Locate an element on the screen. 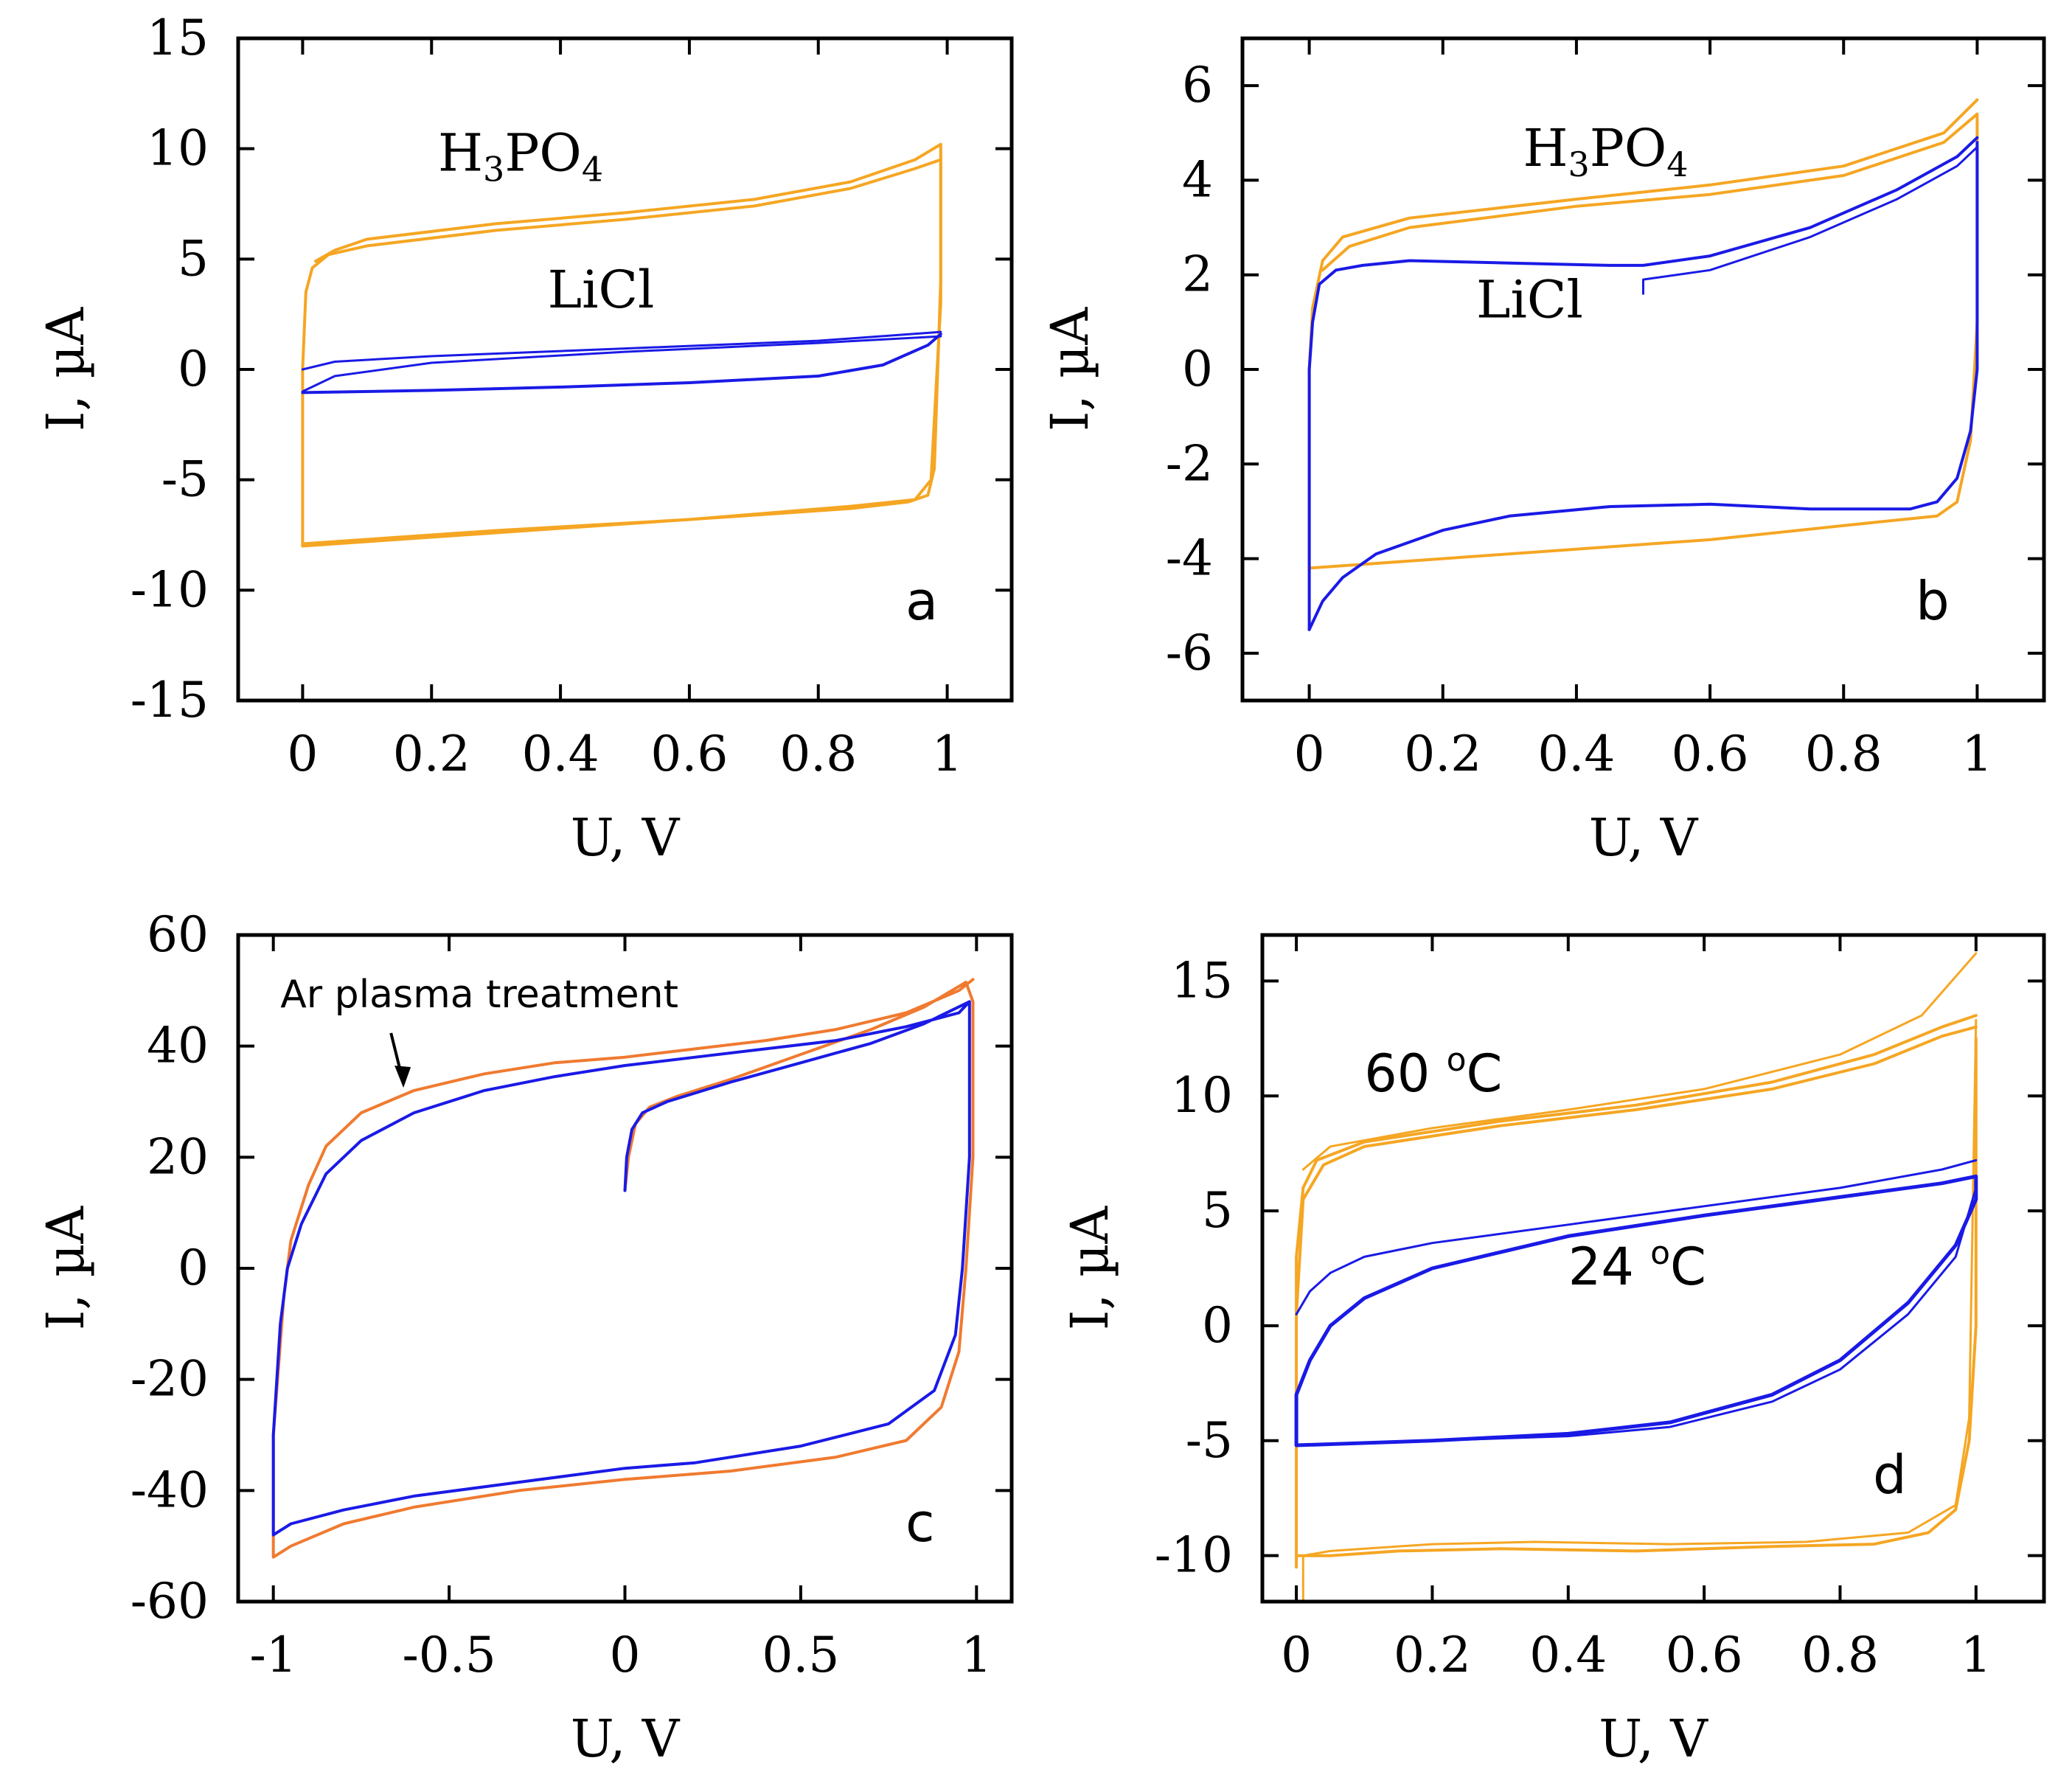 Image resolution: width=2072 pixels, height=1783 pixels. annotation-part: Ar plasma treatment is located at coordinates (479, 995).